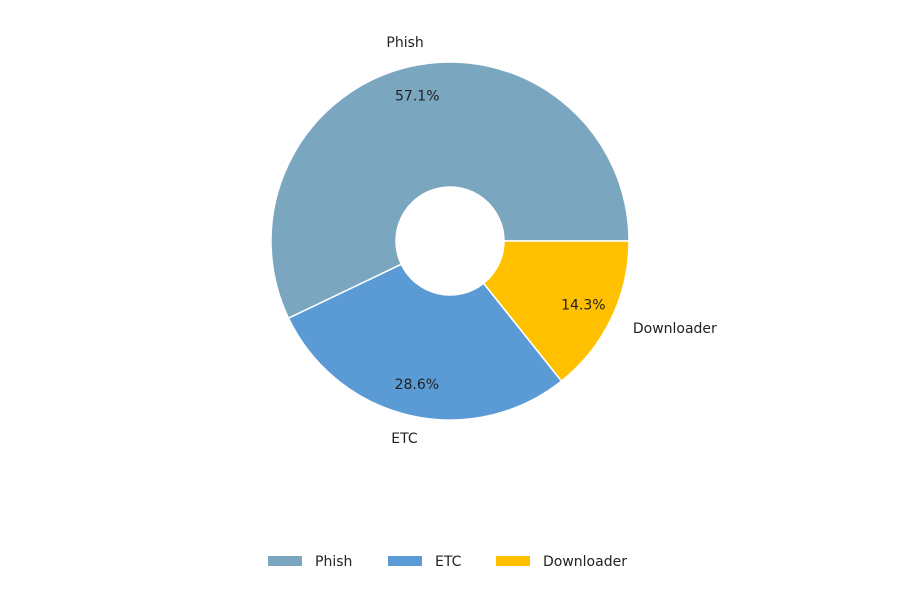 This screenshot has height=600, width=900. I want to click on value-label: 14.3%, so click(583, 305).